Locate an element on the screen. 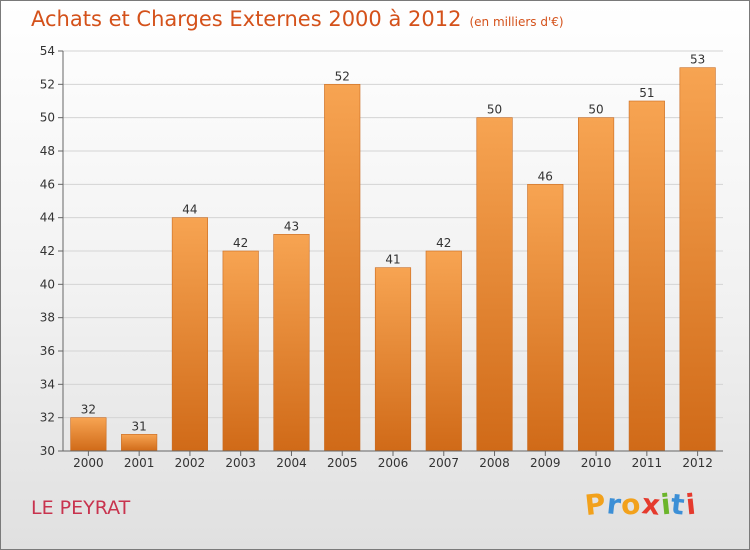 The image size is (750, 550). data-label: 31 is located at coordinates (139, 426).